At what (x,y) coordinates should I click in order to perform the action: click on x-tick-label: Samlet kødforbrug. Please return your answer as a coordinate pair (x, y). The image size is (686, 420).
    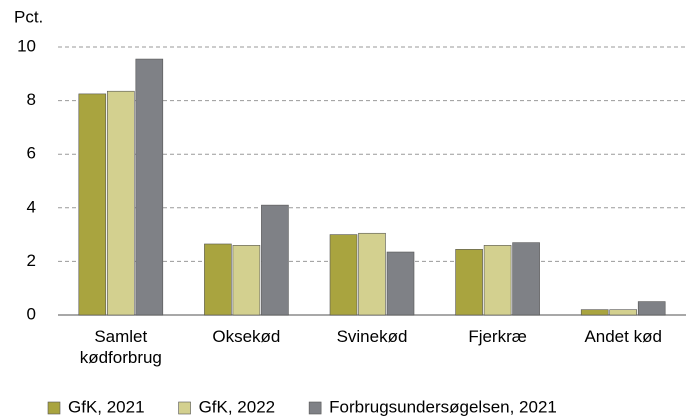
    Looking at the image, I should click on (120, 347).